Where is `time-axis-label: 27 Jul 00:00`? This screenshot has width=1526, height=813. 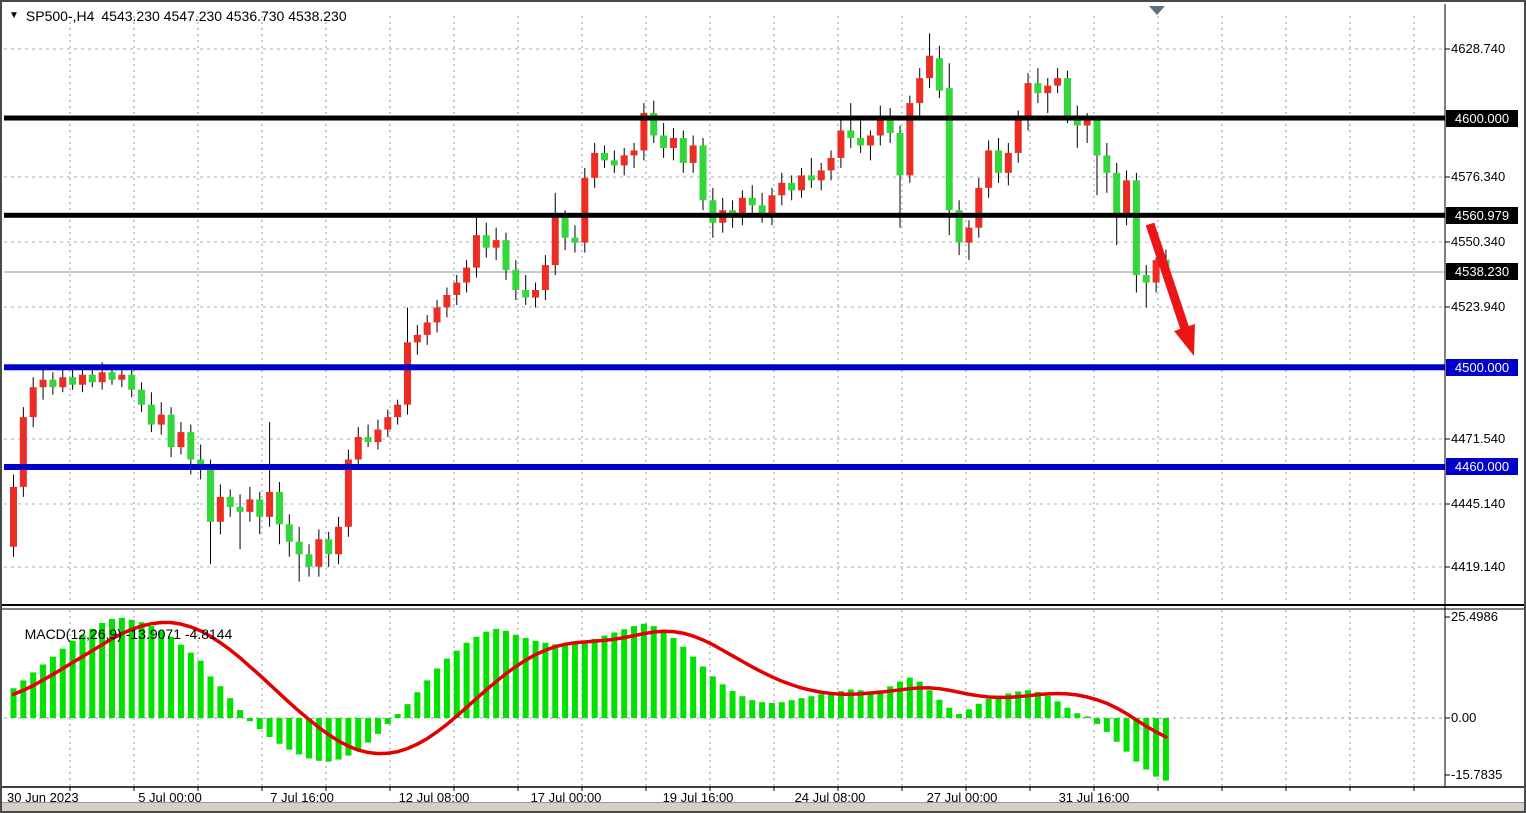 time-axis-label: 27 Jul 00:00 is located at coordinates (962, 797).